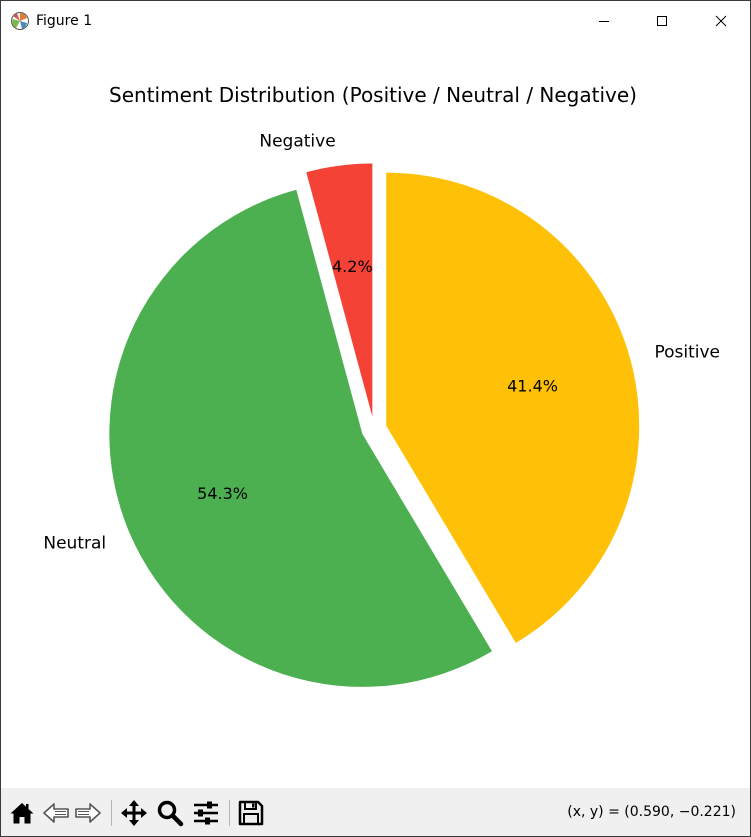 This screenshot has width=751, height=837. I want to click on forward-arrow-icon, so click(88, 813).